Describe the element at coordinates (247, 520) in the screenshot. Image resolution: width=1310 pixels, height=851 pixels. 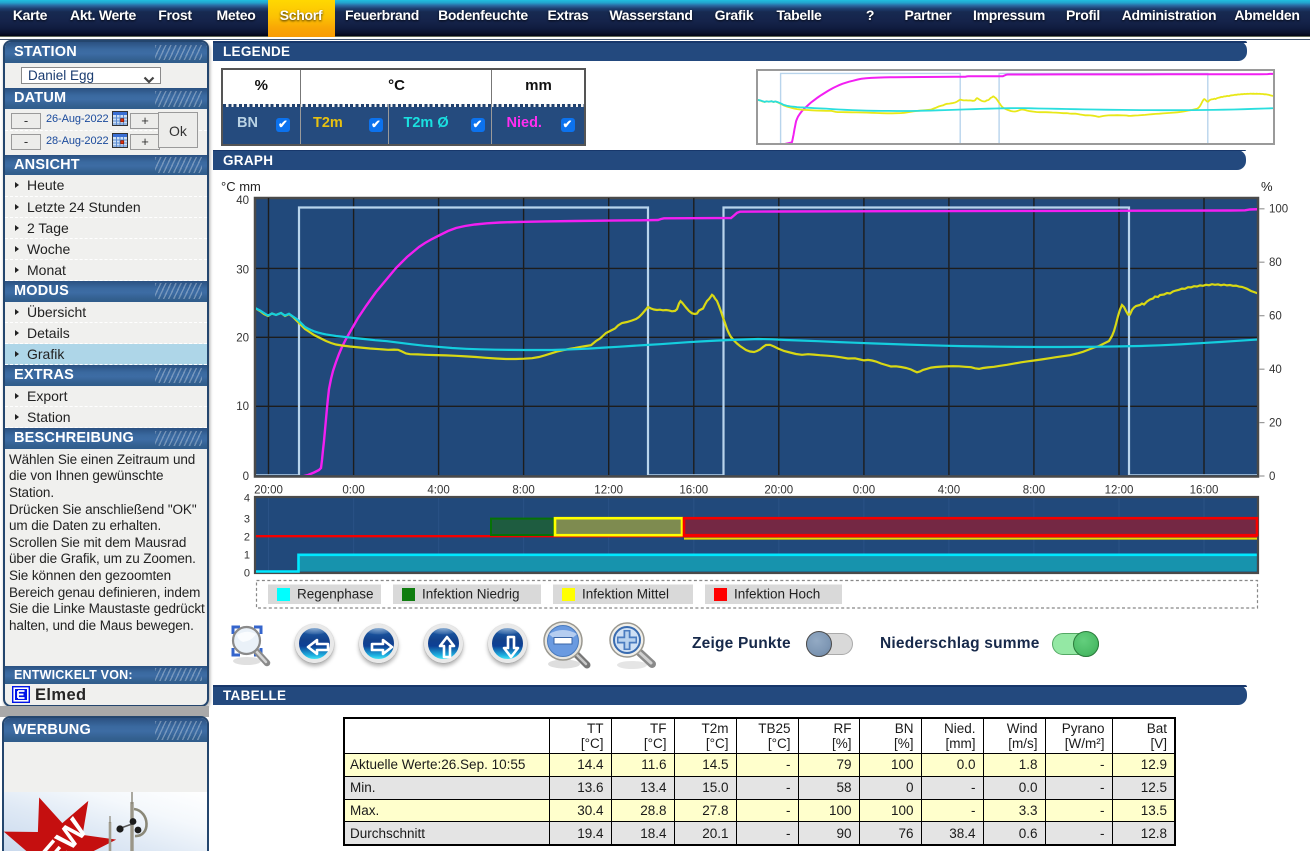
I see `svg-text: 3` at that location.